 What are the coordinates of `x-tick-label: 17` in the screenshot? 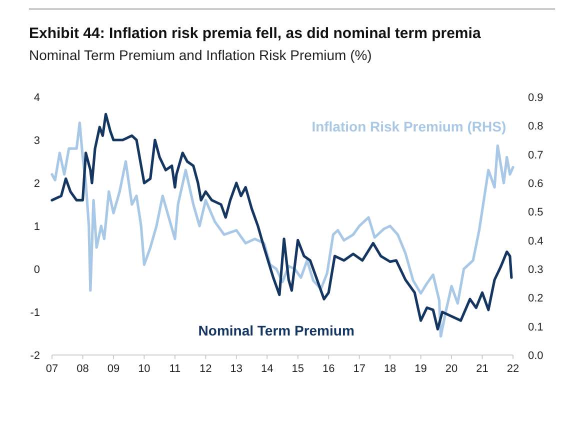 It's located at (359, 369).